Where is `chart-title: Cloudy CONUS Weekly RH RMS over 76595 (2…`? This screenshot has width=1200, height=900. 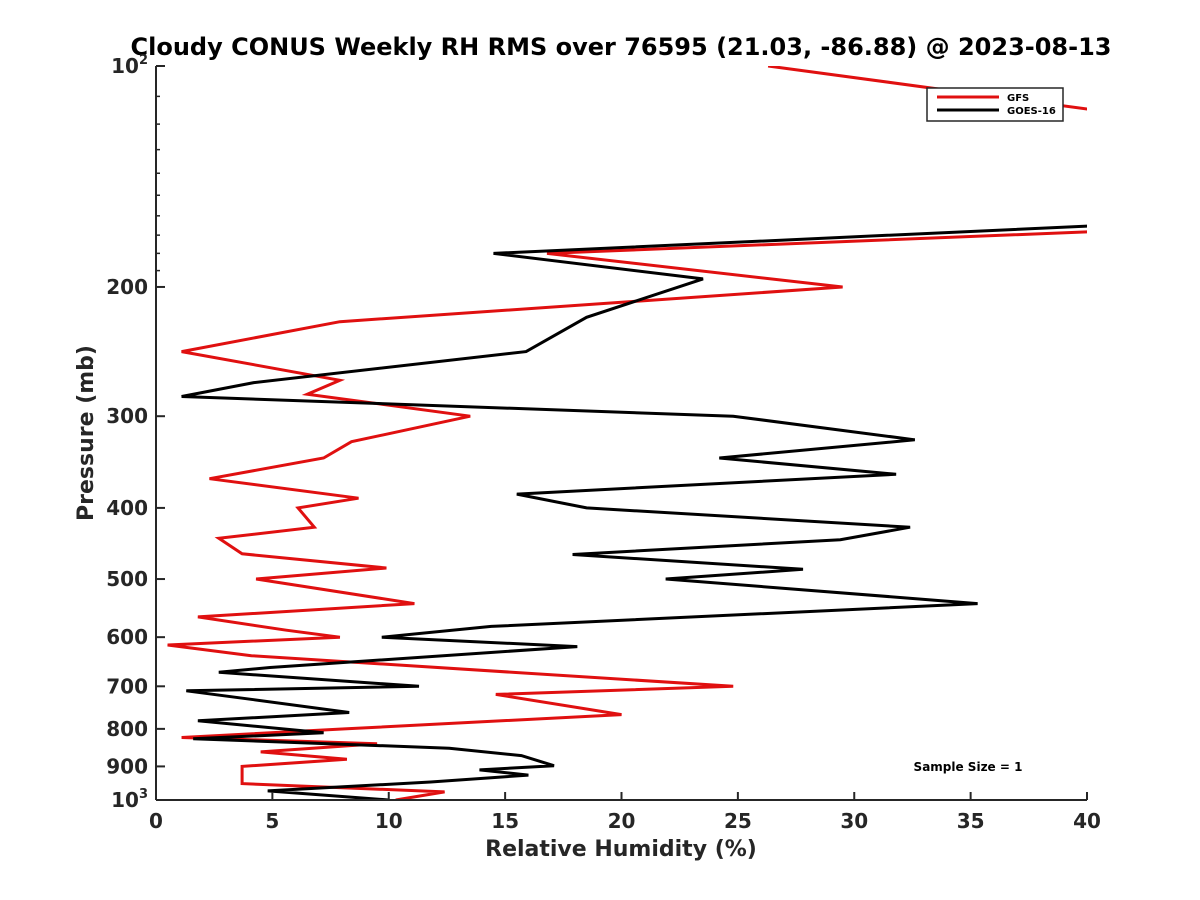
chart-title: Cloudy CONUS Weekly RH RMS over 76595 (2… is located at coordinates (621, 47).